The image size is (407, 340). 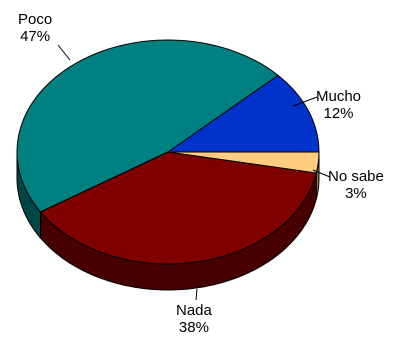 What do you see at coordinates (194, 310) in the screenshot?
I see `label-nada-name: Nada` at bounding box center [194, 310].